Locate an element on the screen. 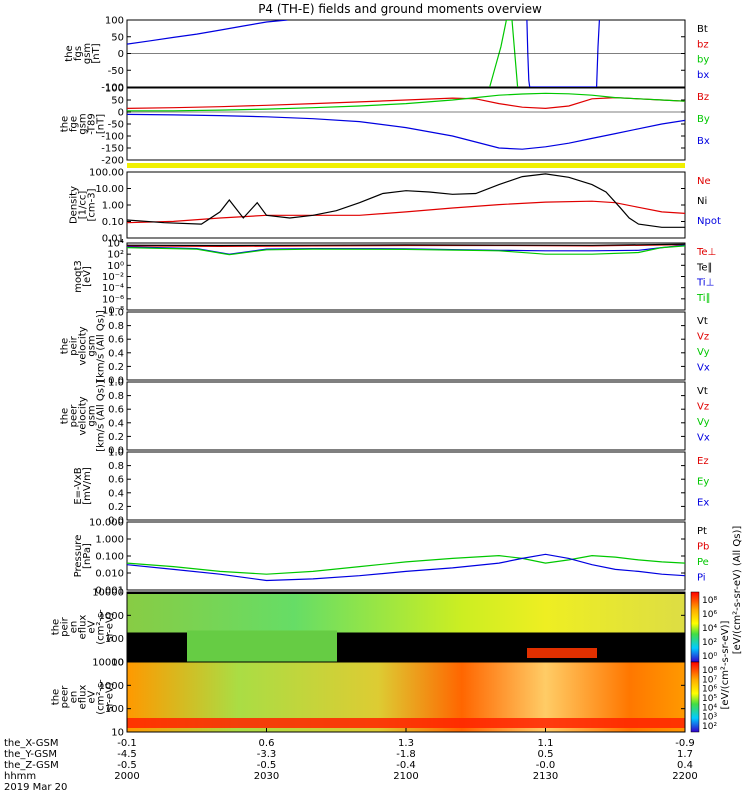 This screenshot has height=800, width=750. legend-Ne: Ne is located at coordinates (704, 181).